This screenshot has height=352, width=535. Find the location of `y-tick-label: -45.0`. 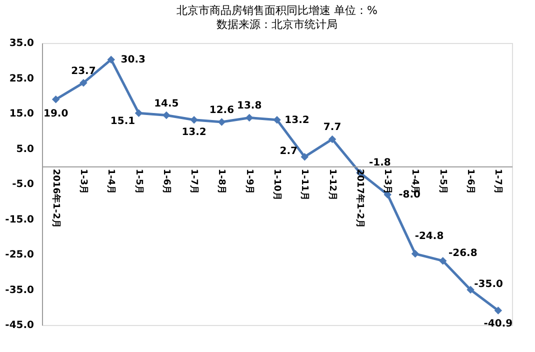

y-tick-label: -45.0 is located at coordinates (19, 325).